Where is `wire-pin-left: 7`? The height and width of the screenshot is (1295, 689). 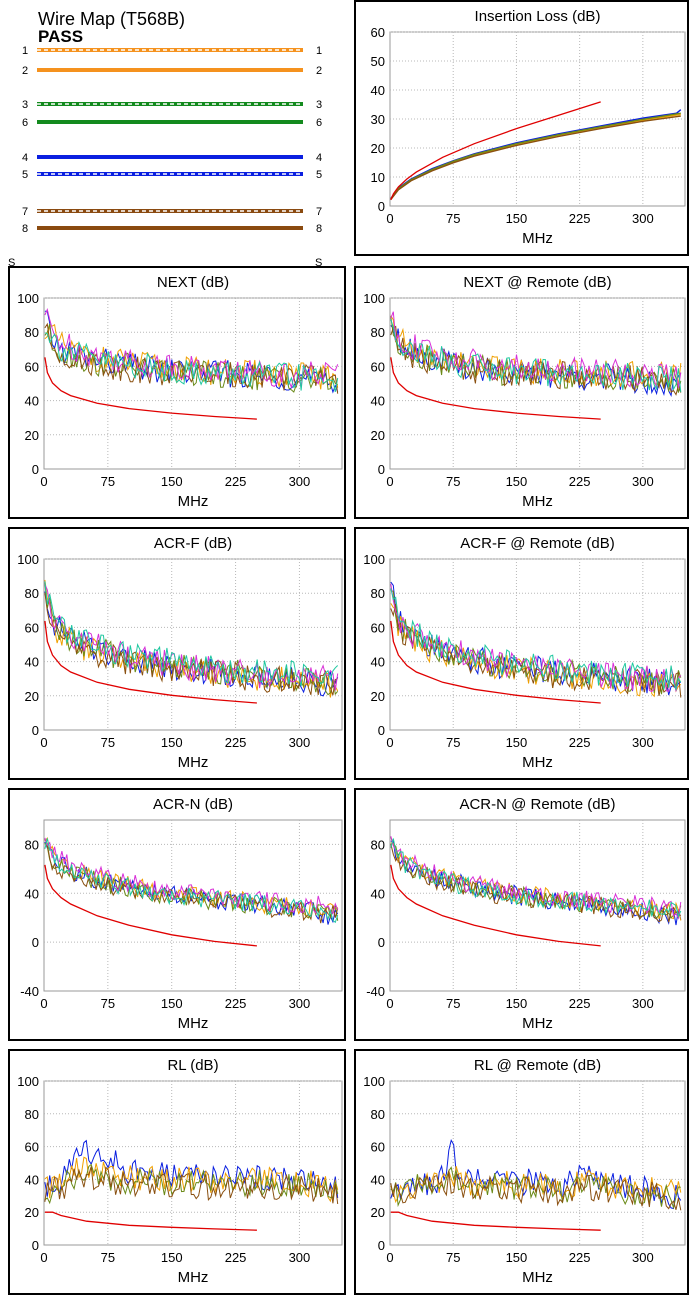 wire-pin-left: 7 is located at coordinates (25, 212).